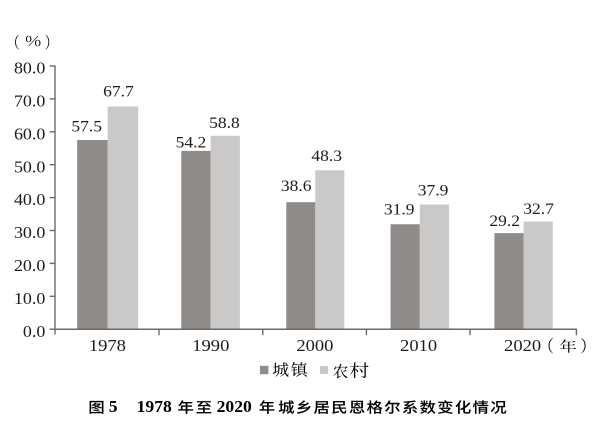  I want to click on svg-text: 57.5, so click(86, 126).